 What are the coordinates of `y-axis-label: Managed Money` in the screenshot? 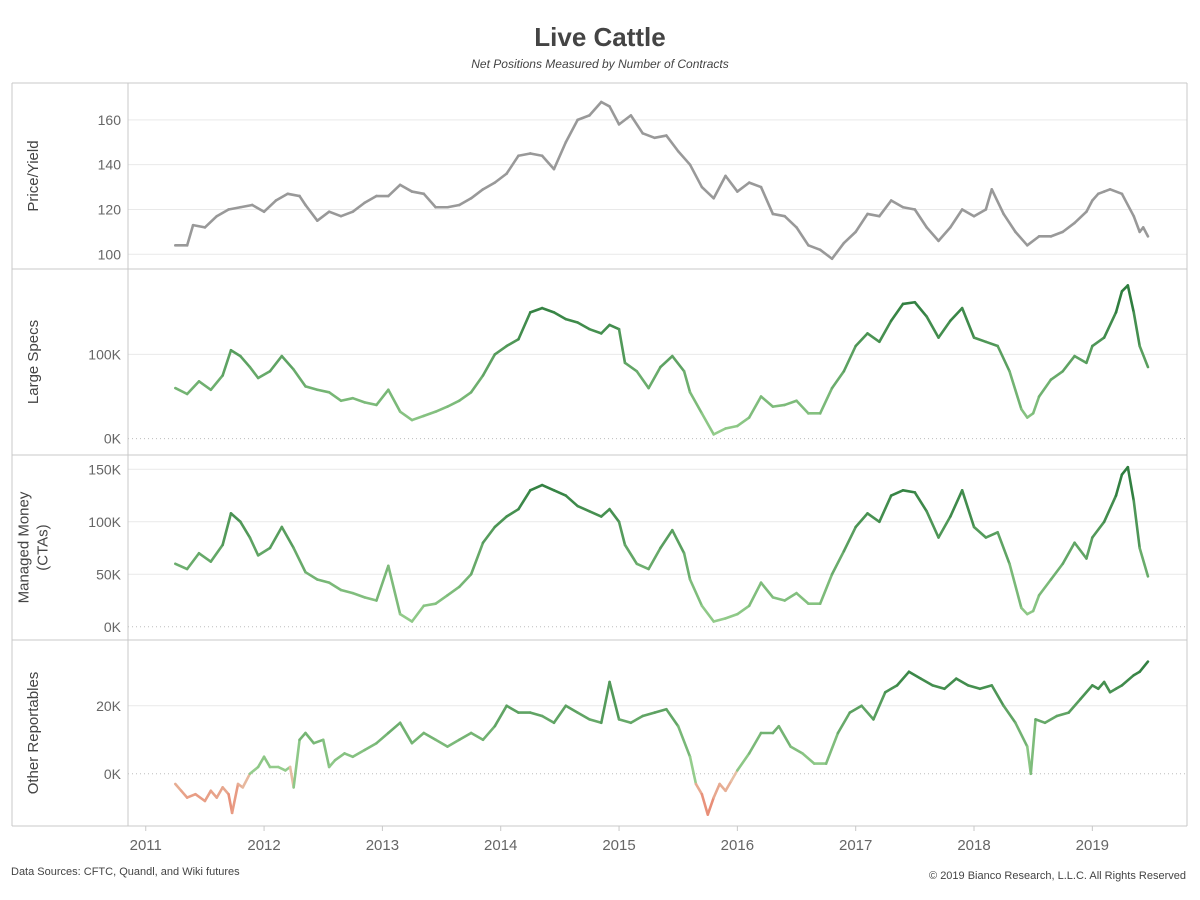 It's located at (24, 547).